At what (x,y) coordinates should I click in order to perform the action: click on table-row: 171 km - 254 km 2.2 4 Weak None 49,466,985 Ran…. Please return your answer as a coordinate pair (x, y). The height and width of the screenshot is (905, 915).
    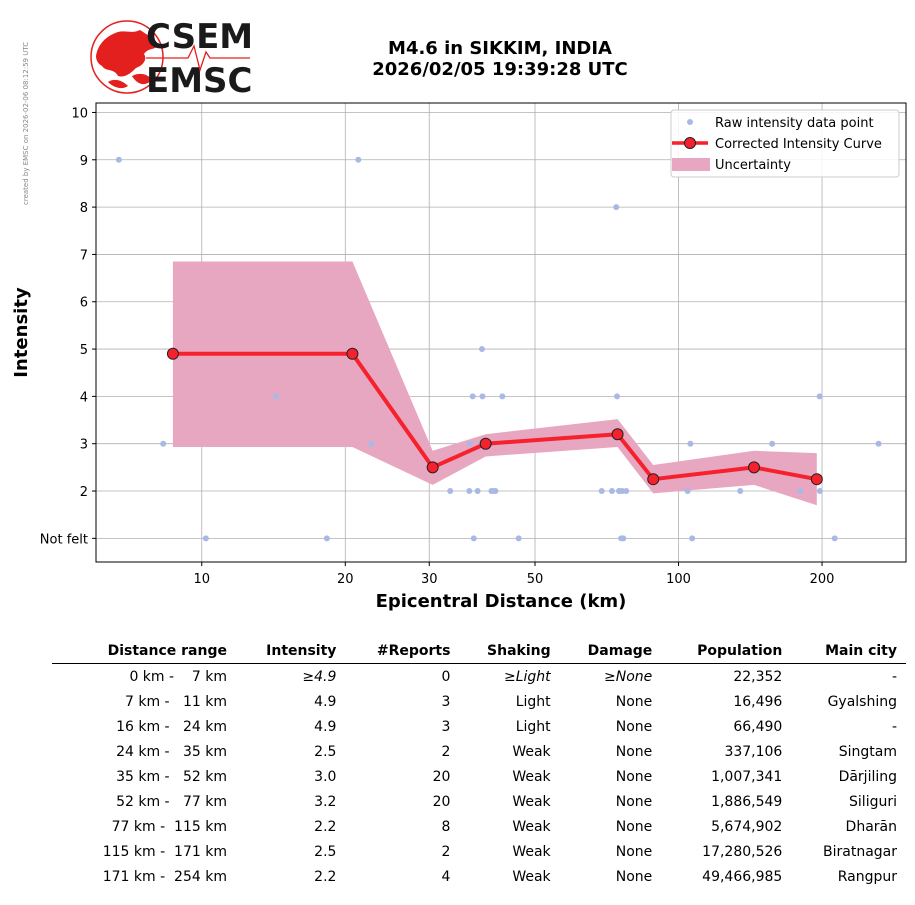
    Looking at the image, I should click on (479, 876).